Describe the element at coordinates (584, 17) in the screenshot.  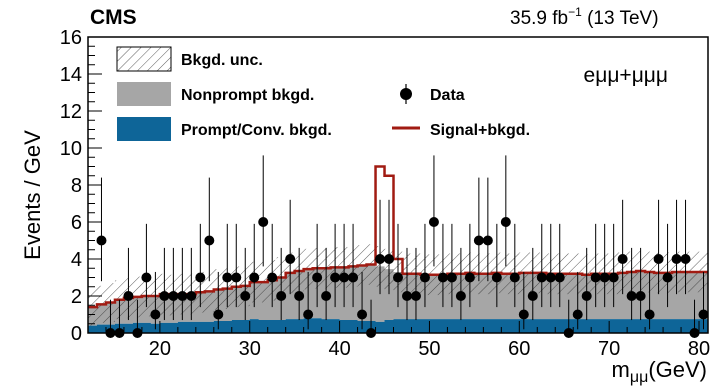
I see `luminosity-label: 35.9 fb−1 (13 TeV)` at that location.